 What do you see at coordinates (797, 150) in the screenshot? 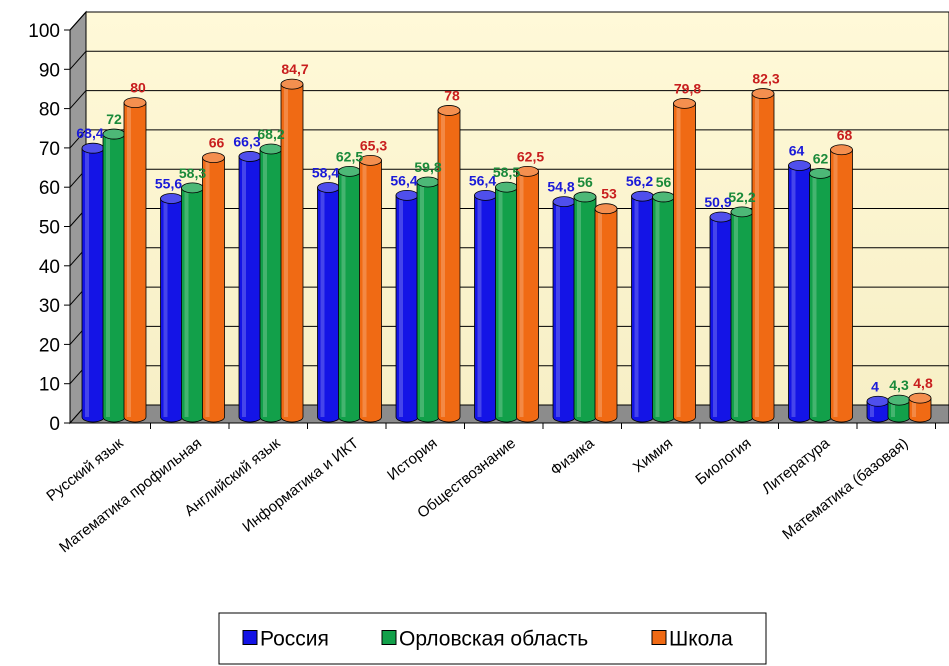
I see `value-label: 64` at bounding box center [797, 150].